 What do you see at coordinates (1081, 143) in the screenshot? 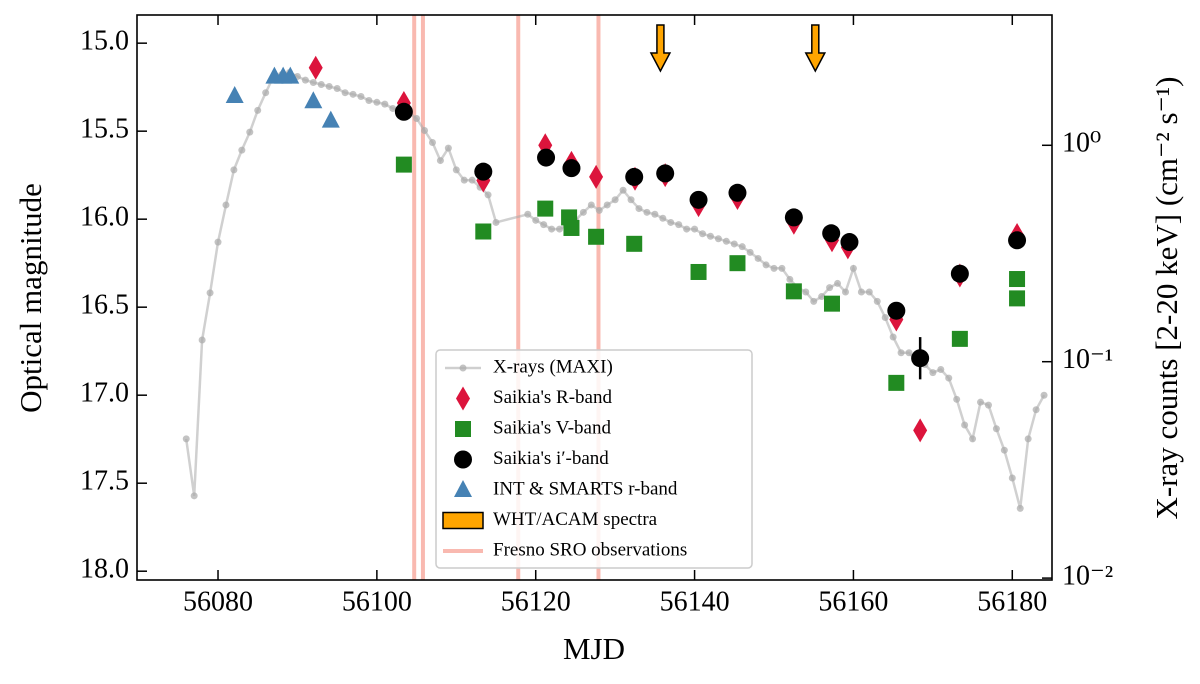
I see `y2-tick-label: 10⁰` at bounding box center [1081, 143].